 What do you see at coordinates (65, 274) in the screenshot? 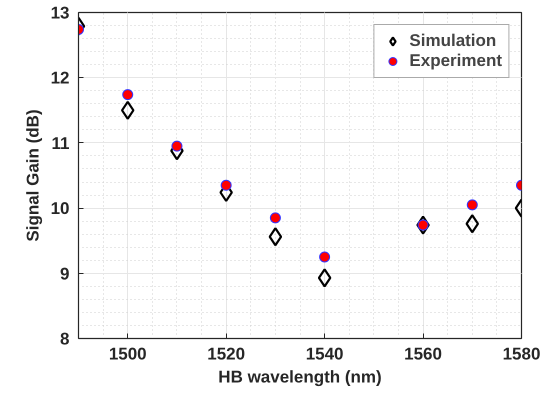
I see `y-tick-label: 9` at bounding box center [65, 274].